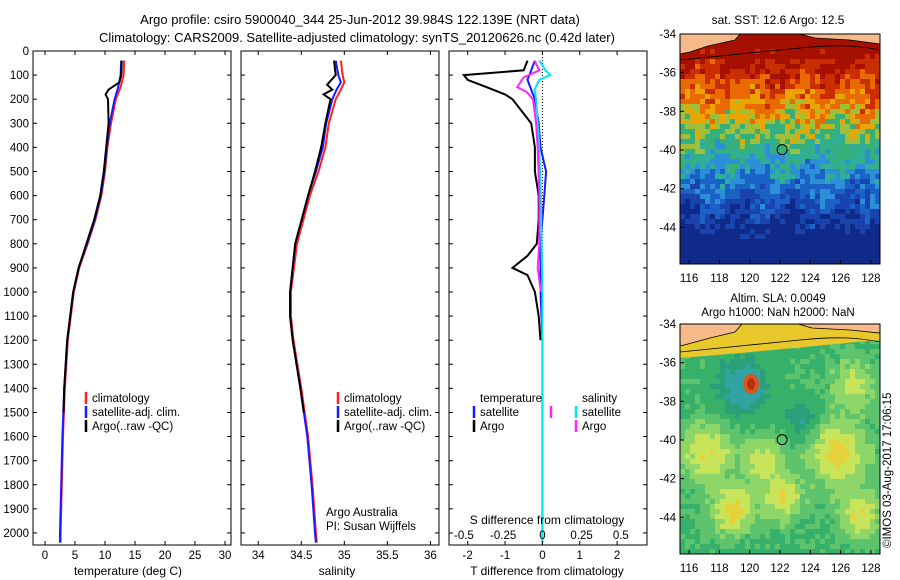  Describe the element at coordinates (16, 389) in the screenshot. I see `depth-tick-label: 1400` at that location.